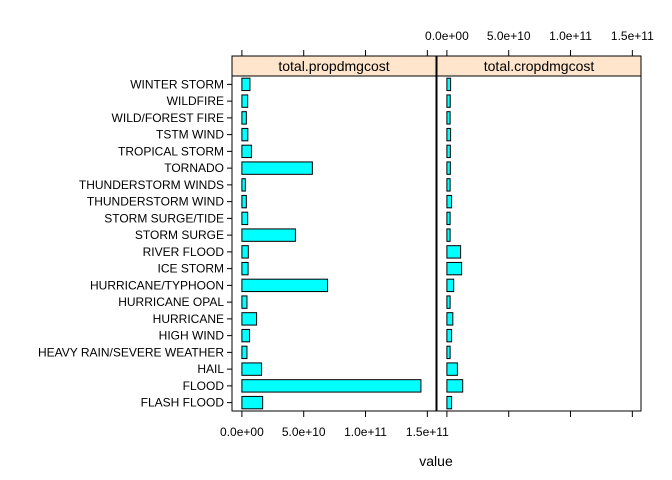 This screenshot has height=480, width=672. What do you see at coordinates (155, 202) in the screenshot?
I see `category-label: THUNDERSTORM WIND` at bounding box center [155, 202].